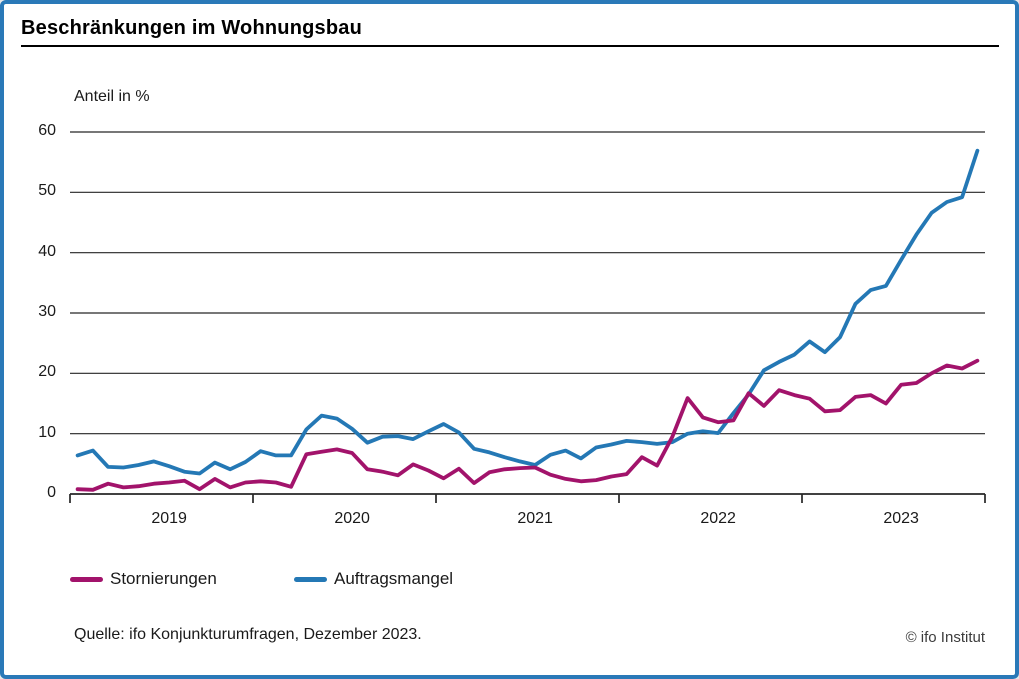 The width and height of the screenshot is (1019, 679). Describe the element at coordinates (51, 492) in the screenshot. I see `y-tick-label: 0` at that location.